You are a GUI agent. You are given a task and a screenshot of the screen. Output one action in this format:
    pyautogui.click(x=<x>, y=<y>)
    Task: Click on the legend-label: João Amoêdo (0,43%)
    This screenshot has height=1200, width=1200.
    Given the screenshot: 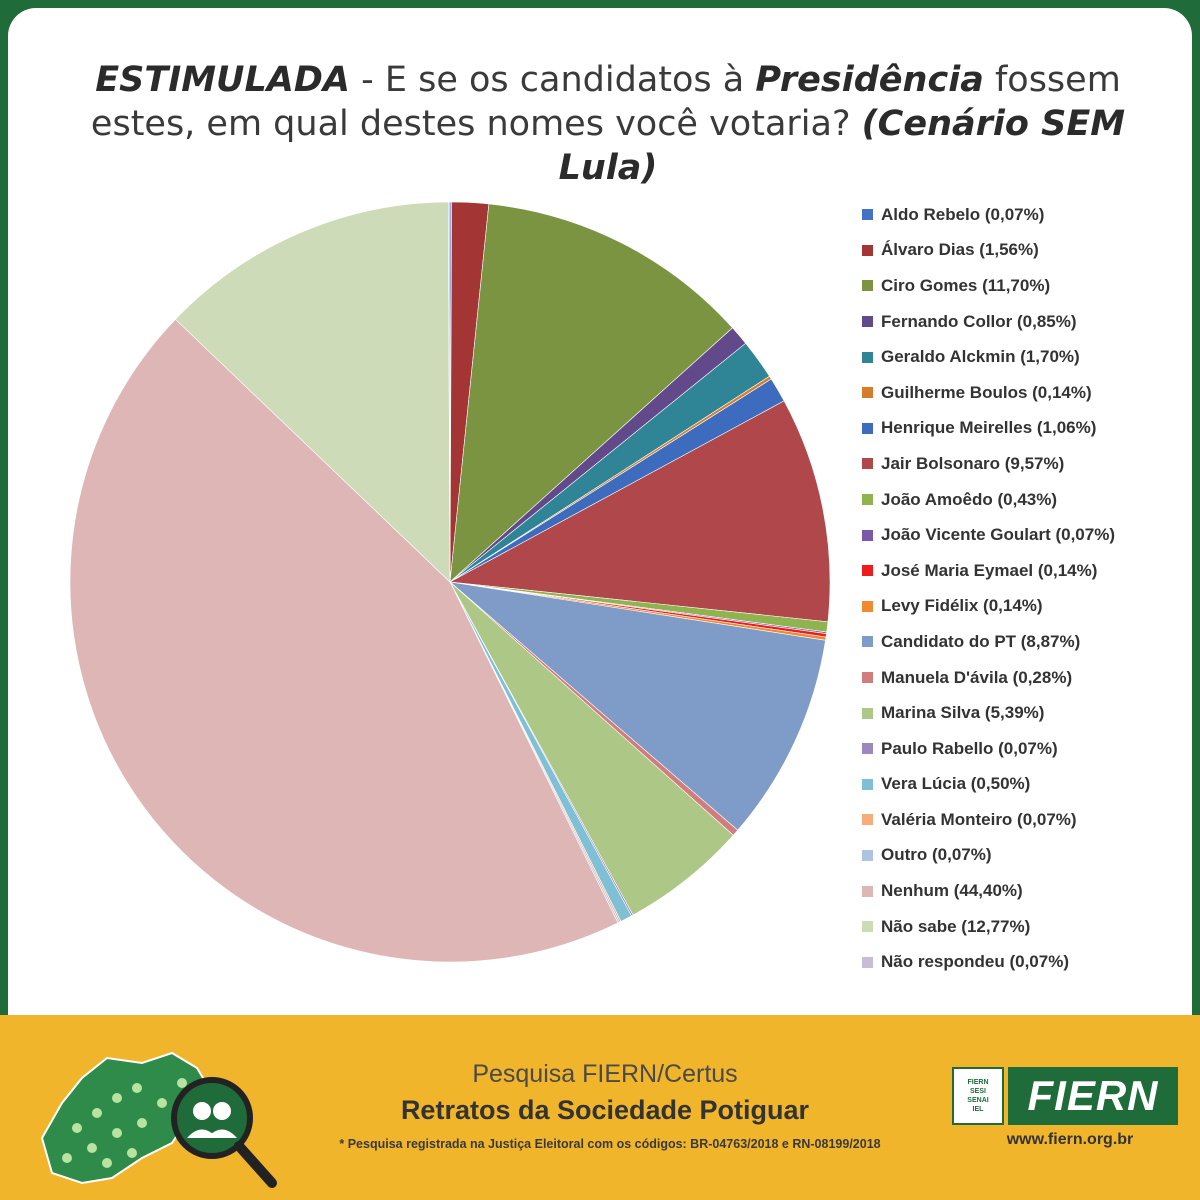 What is the action you would take?
    pyautogui.click(x=969, y=499)
    